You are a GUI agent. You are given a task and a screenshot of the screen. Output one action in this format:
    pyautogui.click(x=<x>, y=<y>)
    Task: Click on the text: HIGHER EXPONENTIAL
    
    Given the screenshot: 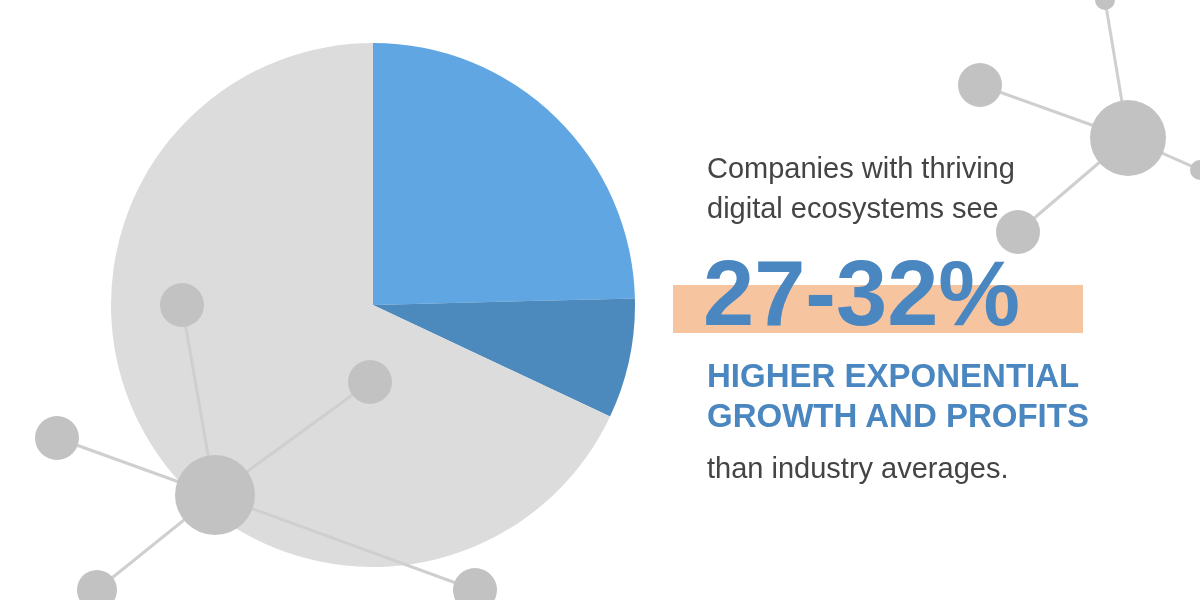 What is the action you would take?
    pyautogui.click(x=893, y=375)
    